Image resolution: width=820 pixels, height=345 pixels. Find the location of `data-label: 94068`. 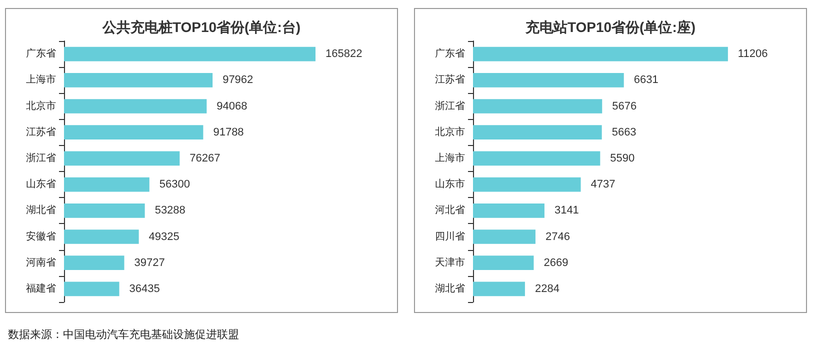

data-label: 94068 is located at coordinates (232, 106).